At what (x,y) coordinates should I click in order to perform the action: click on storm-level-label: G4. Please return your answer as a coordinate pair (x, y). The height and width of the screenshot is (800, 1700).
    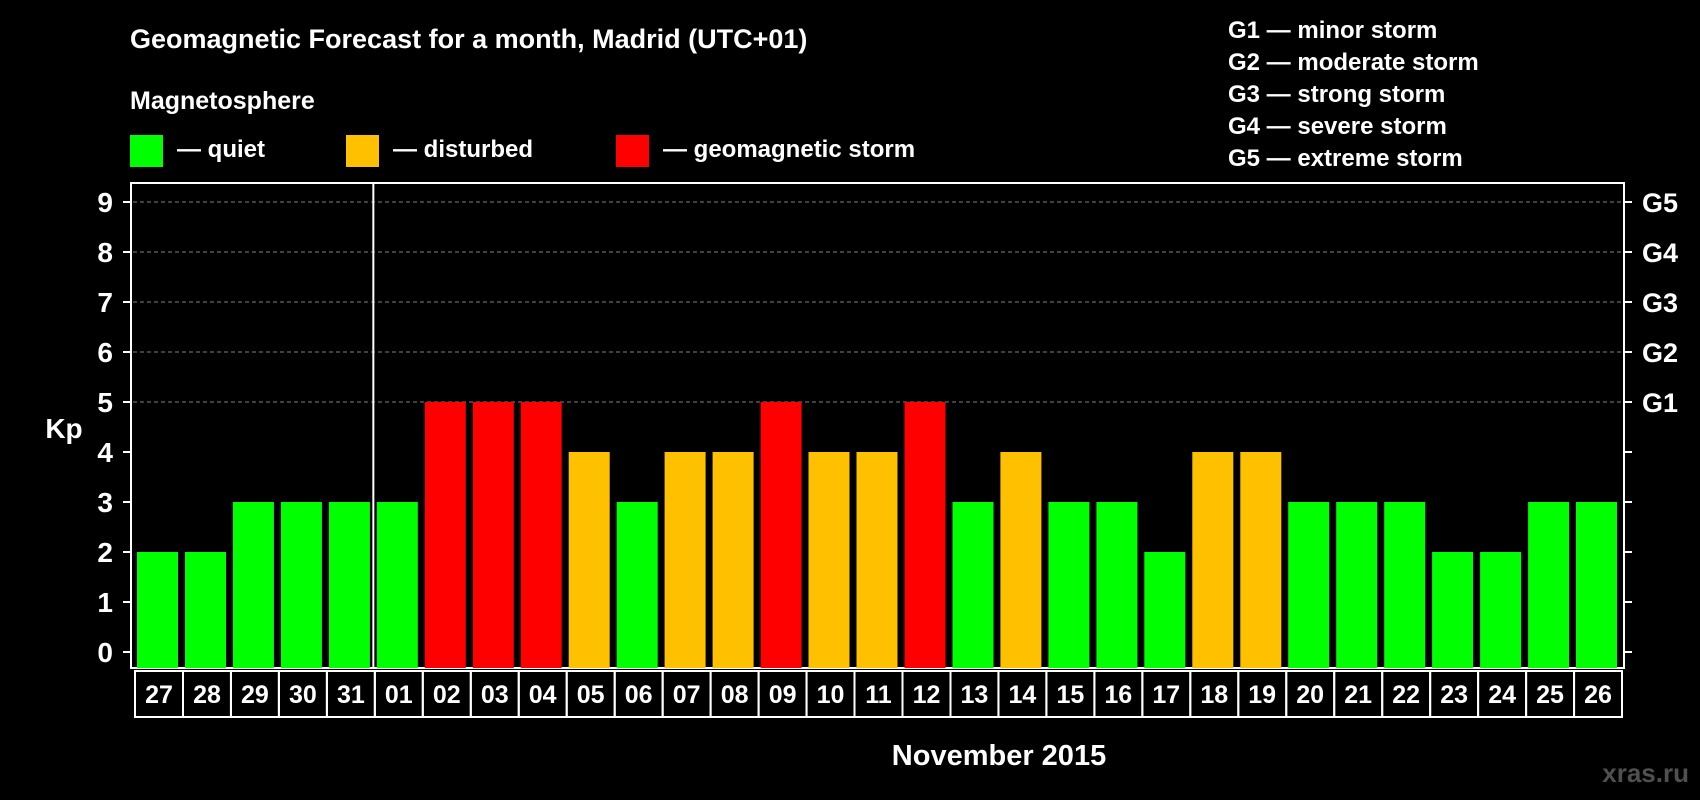
    Looking at the image, I should click on (1660, 253).